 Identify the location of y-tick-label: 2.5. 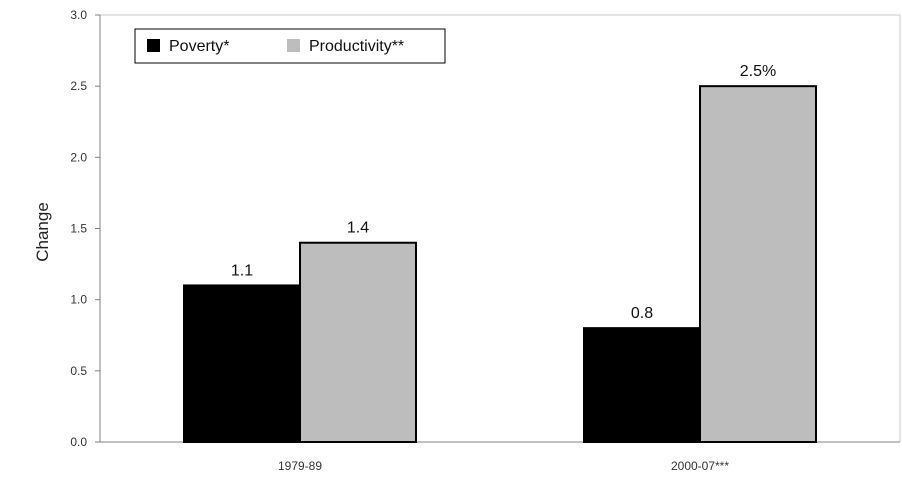
(78, 86).